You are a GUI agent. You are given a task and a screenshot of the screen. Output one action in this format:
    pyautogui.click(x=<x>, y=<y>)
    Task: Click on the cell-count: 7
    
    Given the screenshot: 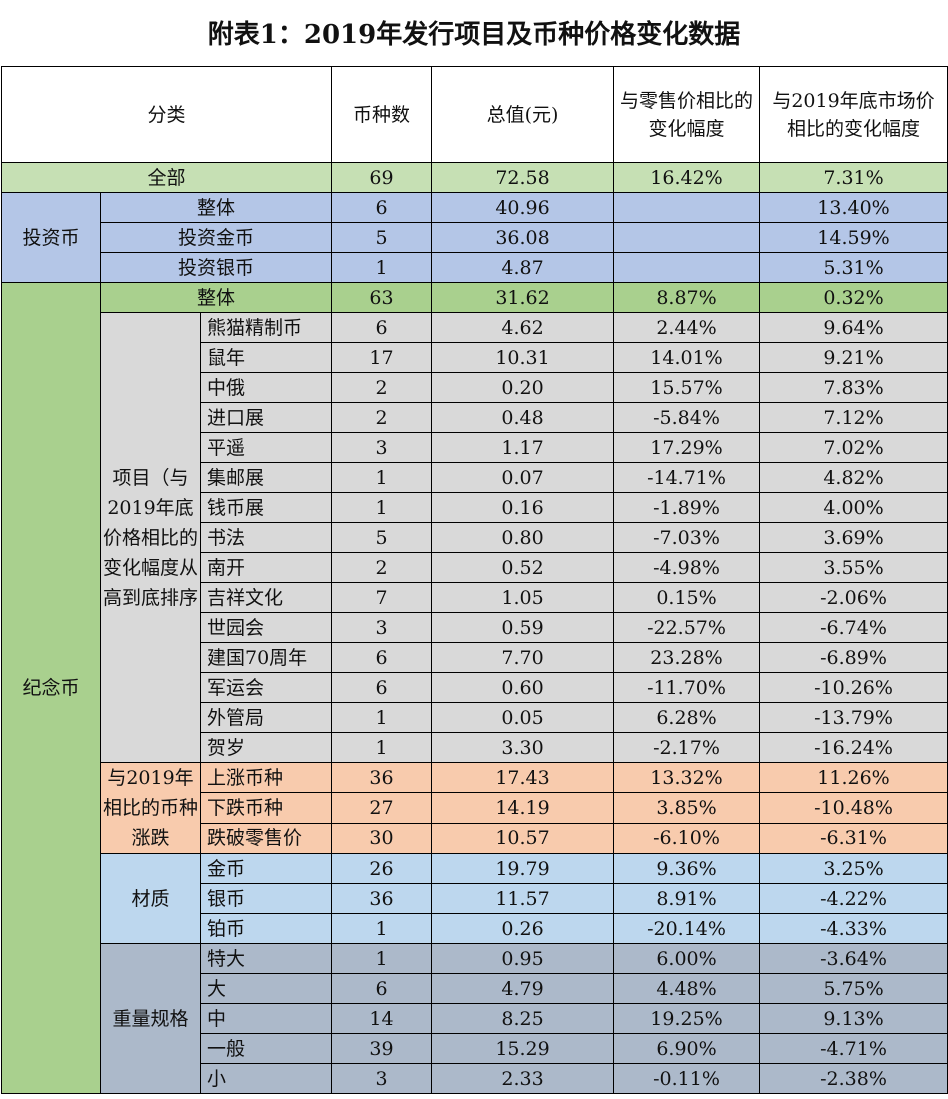 What is the action you would take?
    pyautogui.click(x=382, y=597)
    